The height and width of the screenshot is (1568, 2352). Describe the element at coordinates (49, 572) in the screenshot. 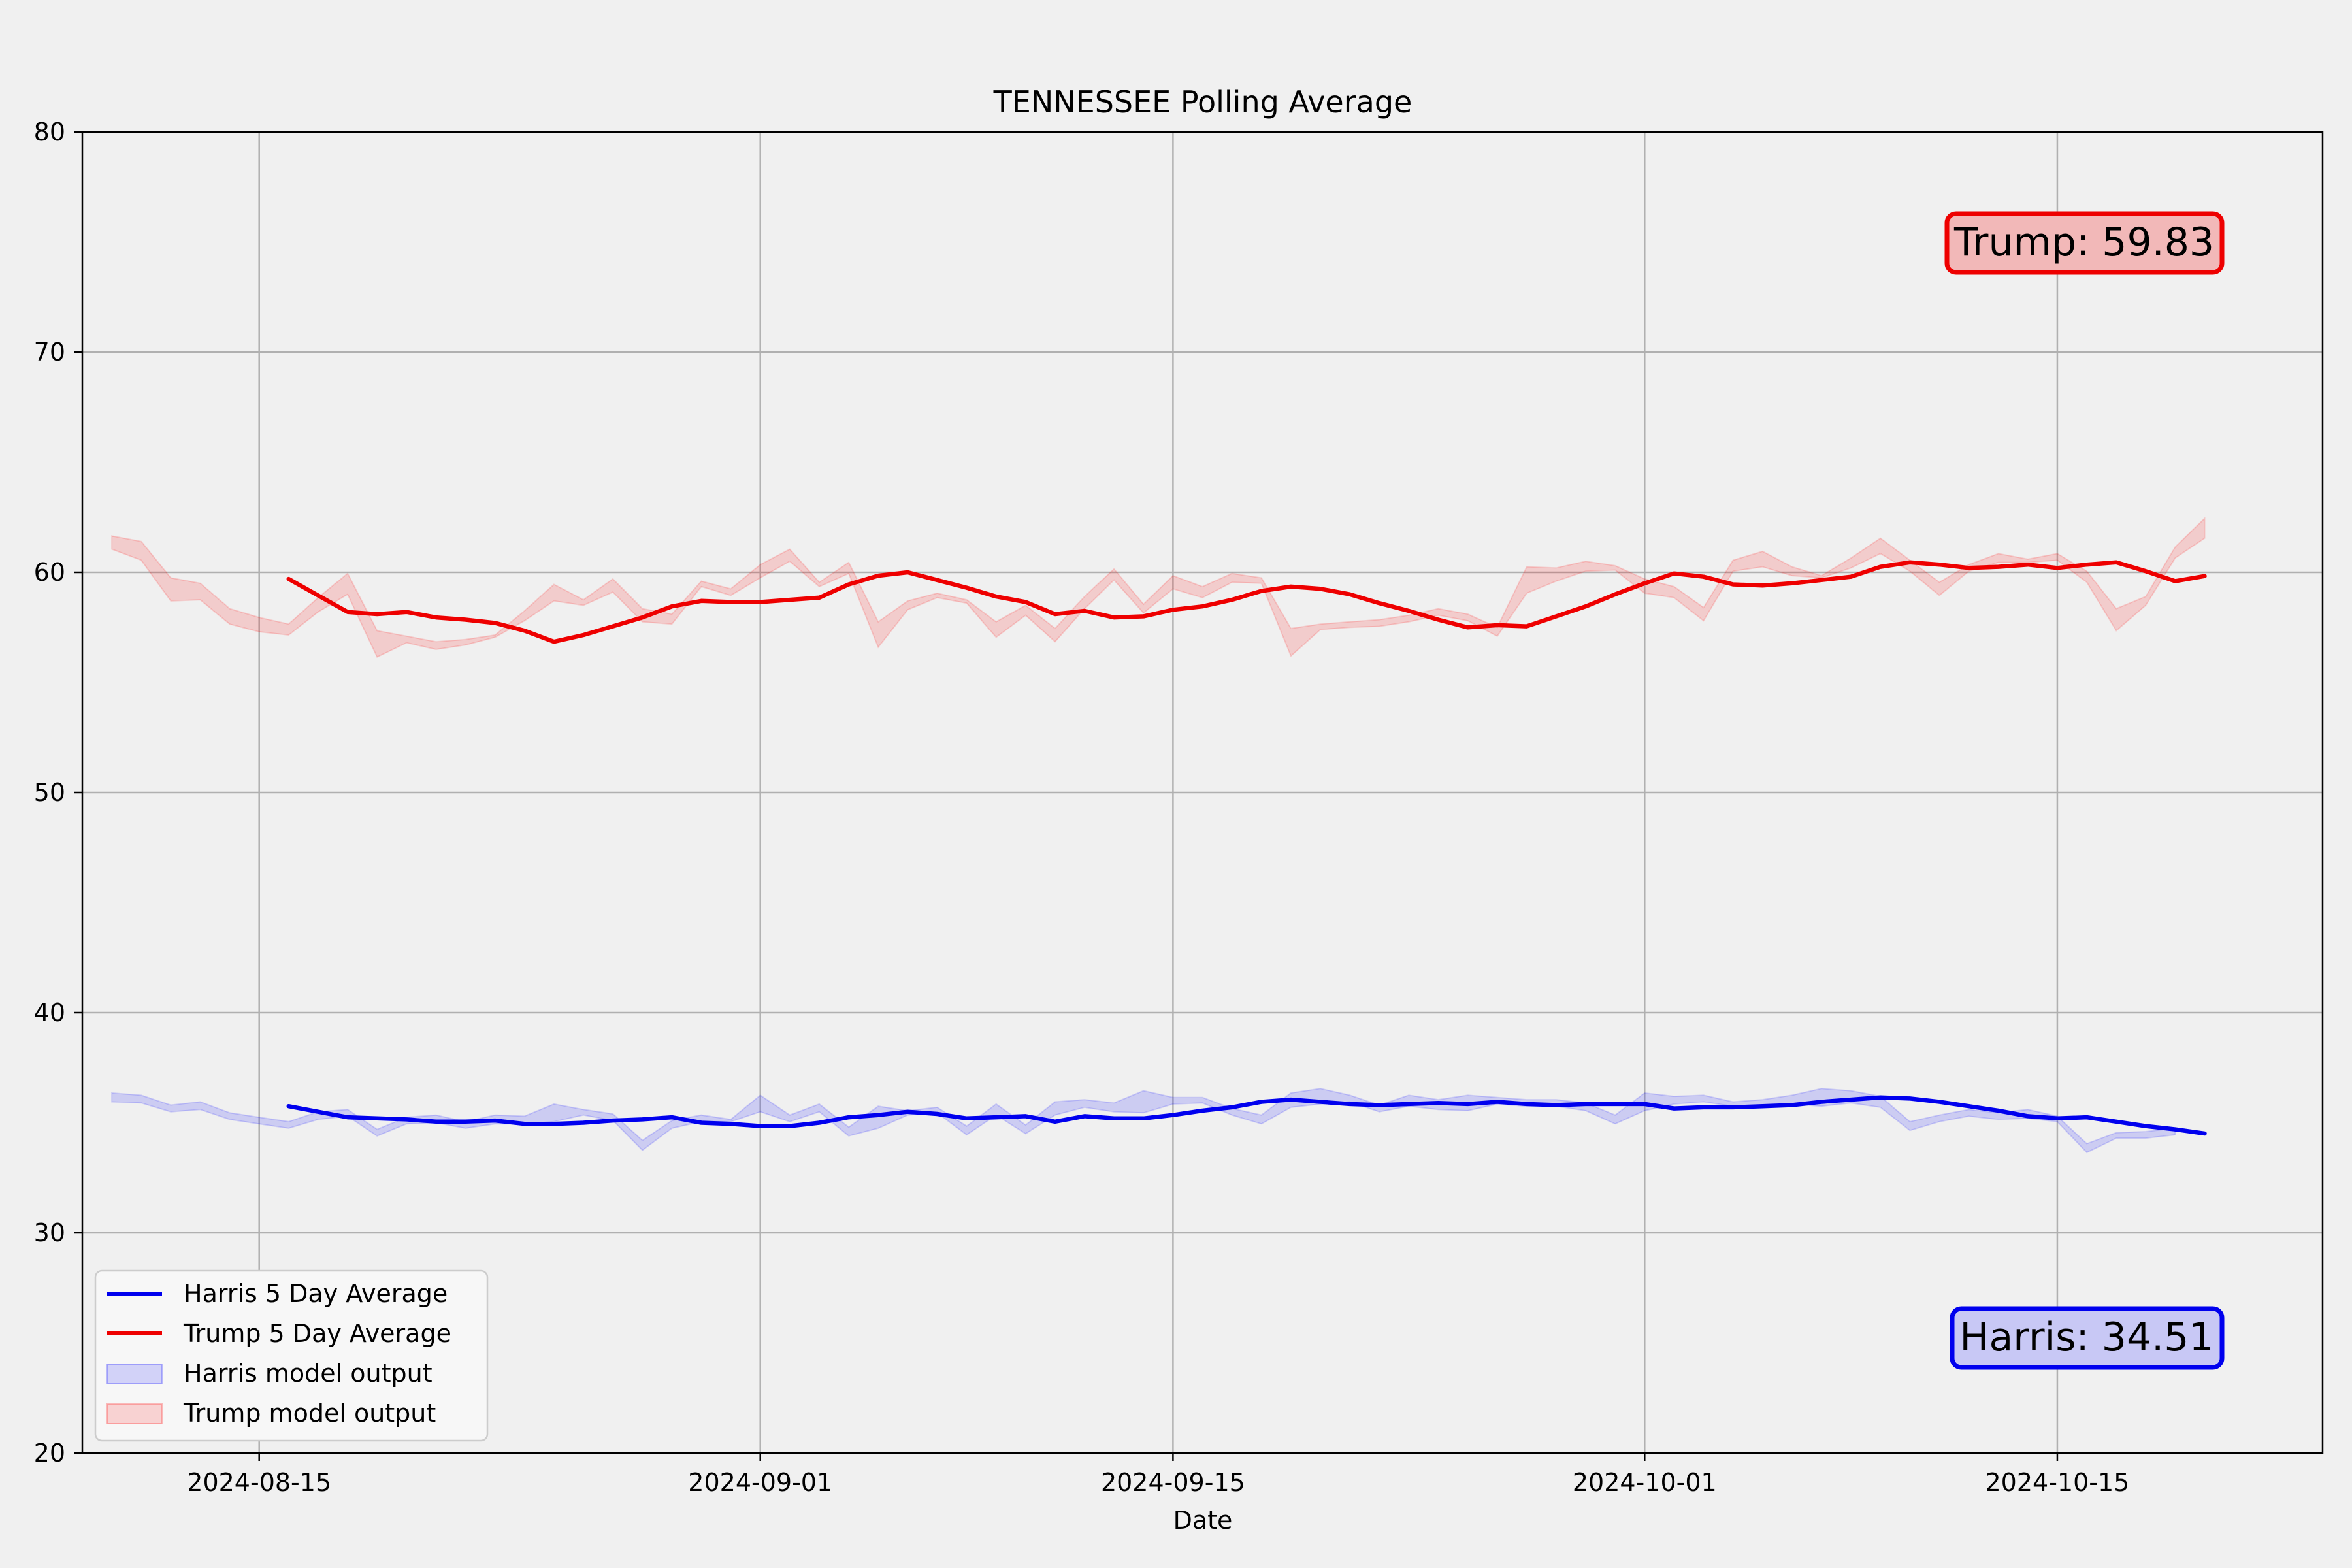

I see `y-tick-label-60: 60` at that location.